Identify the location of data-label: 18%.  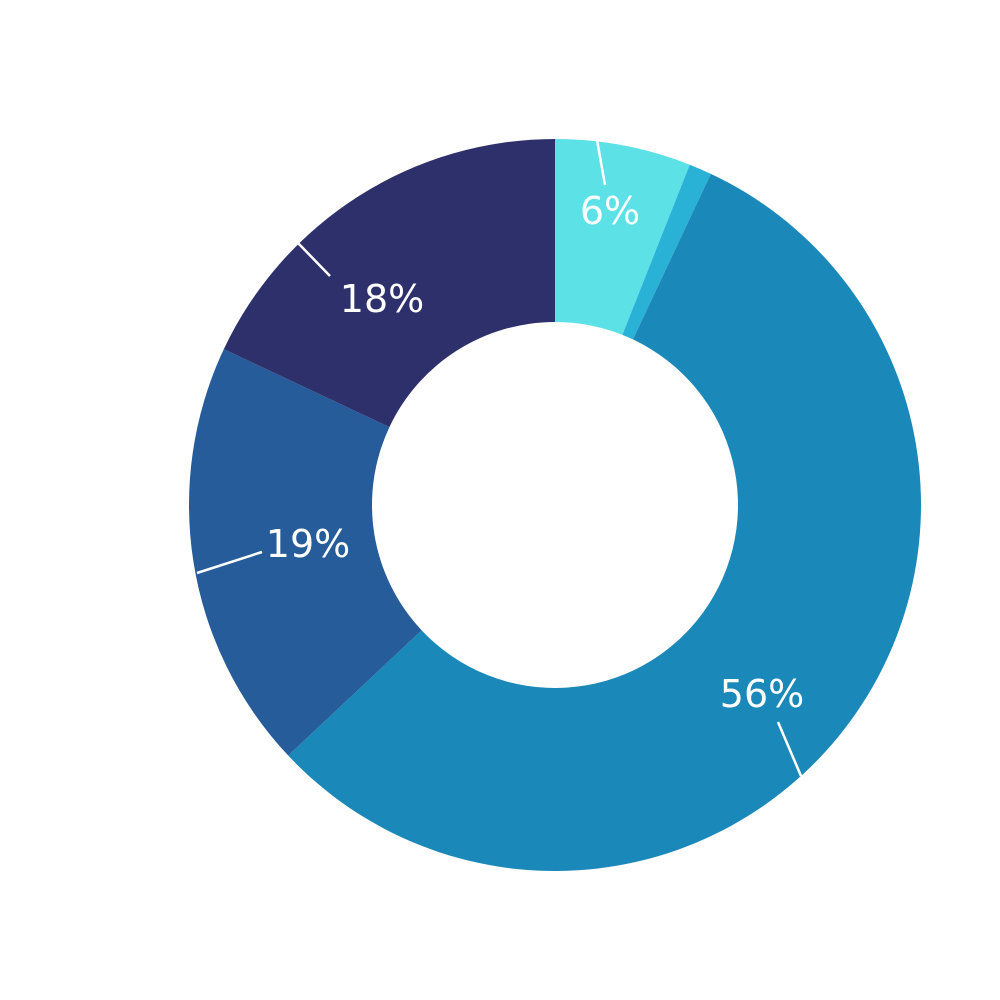
(382, 299).